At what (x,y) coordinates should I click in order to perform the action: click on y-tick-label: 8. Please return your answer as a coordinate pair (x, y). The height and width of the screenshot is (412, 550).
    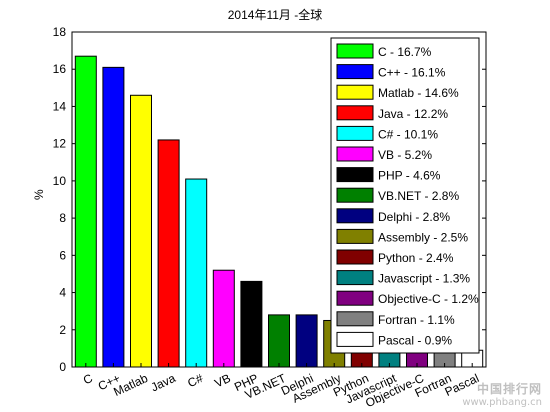
    Looking at the image, I should click on (62, 218).